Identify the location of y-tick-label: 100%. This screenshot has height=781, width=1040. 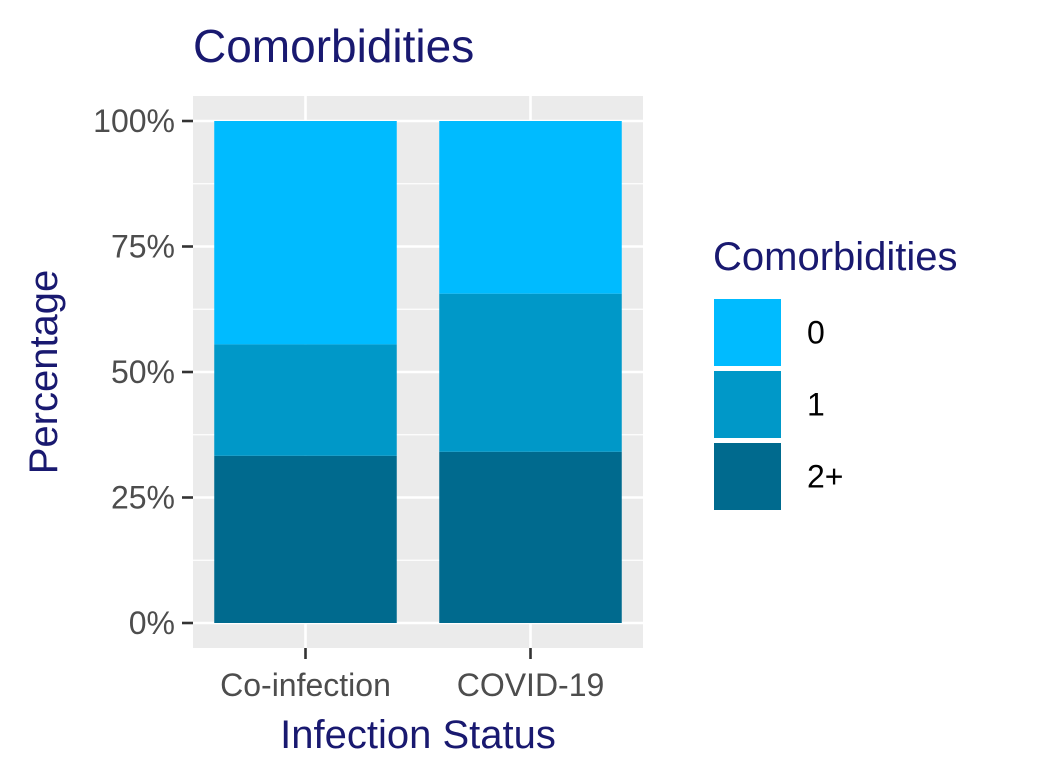
(134, 121).